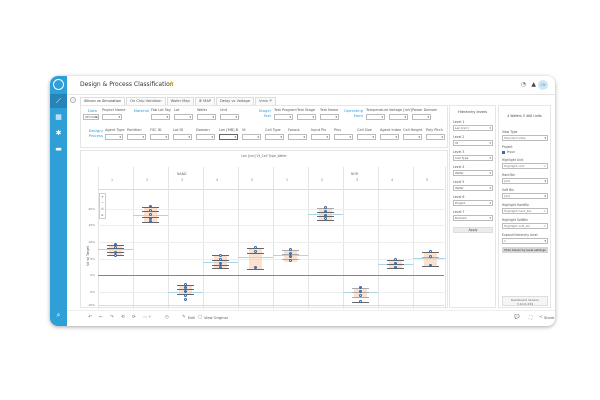 This screenshot has height=400, width=600. What do you see at coordinates (123, 317) in the screenshot?
I see `revert-icon: ⟲` at bounding box center [123, 317].